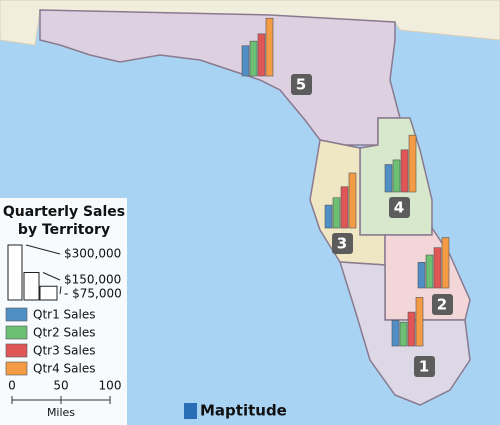 The height and width of the screenshot is (425, 500). Describe the element at coordinates (93, 294) in the screenshot. I see `size-key-label: - $75,000` at that location.